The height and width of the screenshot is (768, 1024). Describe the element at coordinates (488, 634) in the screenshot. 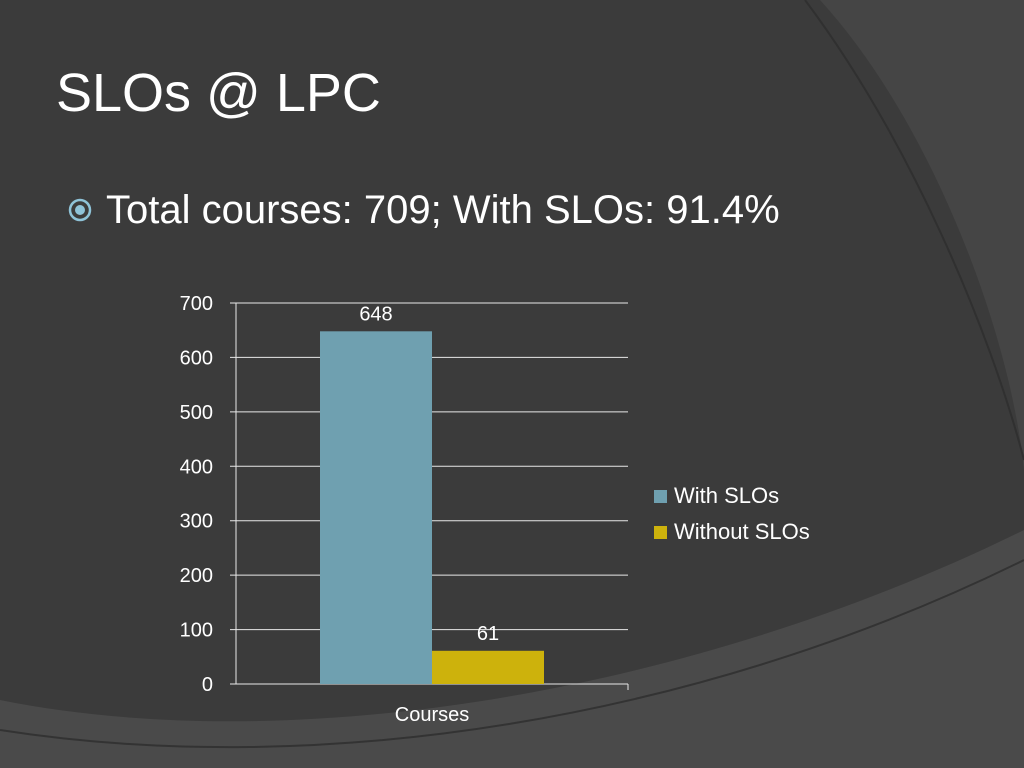

I see `bar-data-label: 61` at that location.